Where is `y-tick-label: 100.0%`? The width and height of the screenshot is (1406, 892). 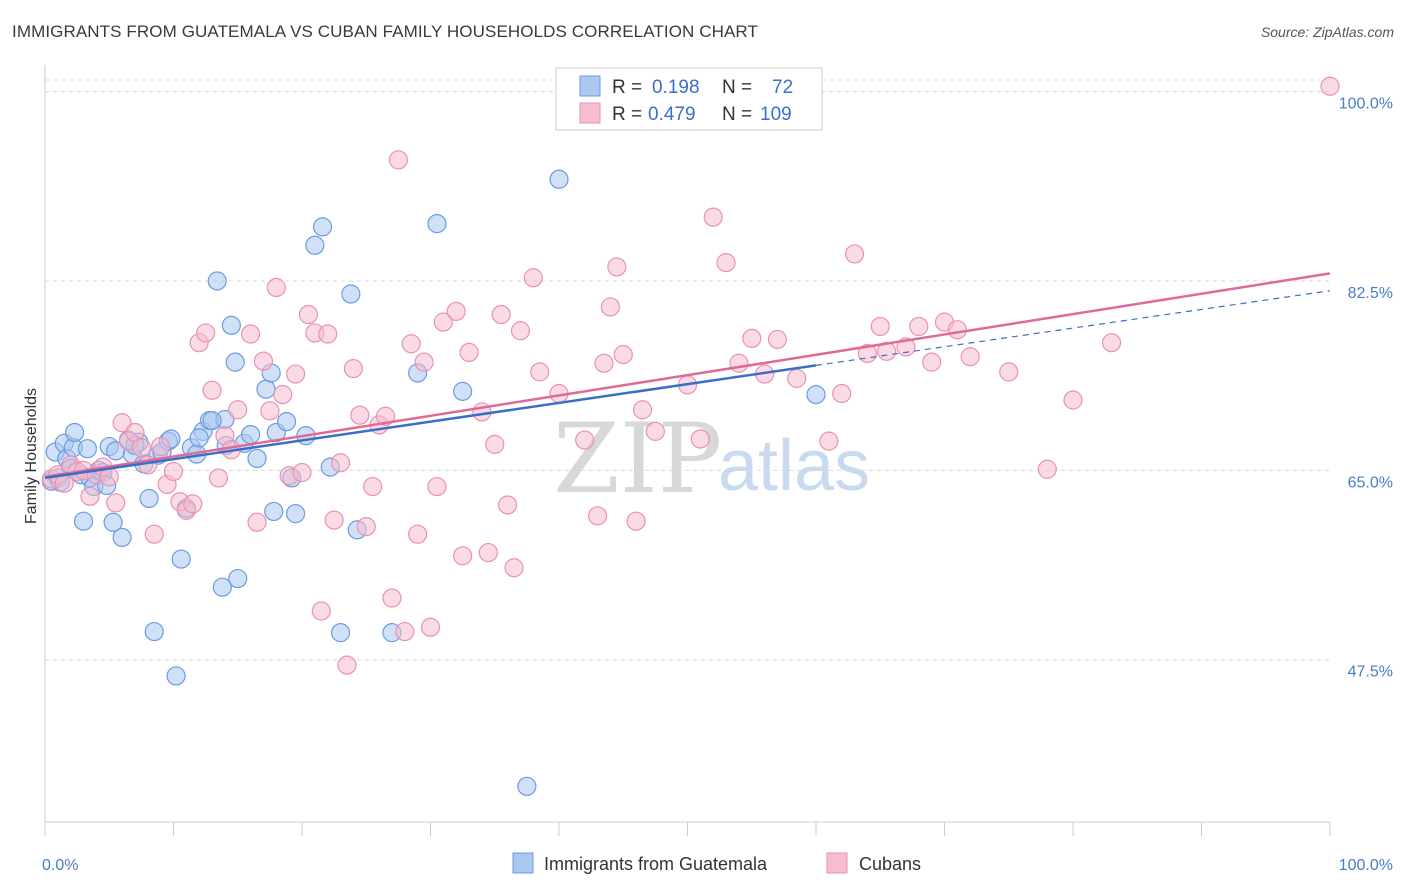
y-tick-label: 100.0% is located at coordinates (1366, 104).